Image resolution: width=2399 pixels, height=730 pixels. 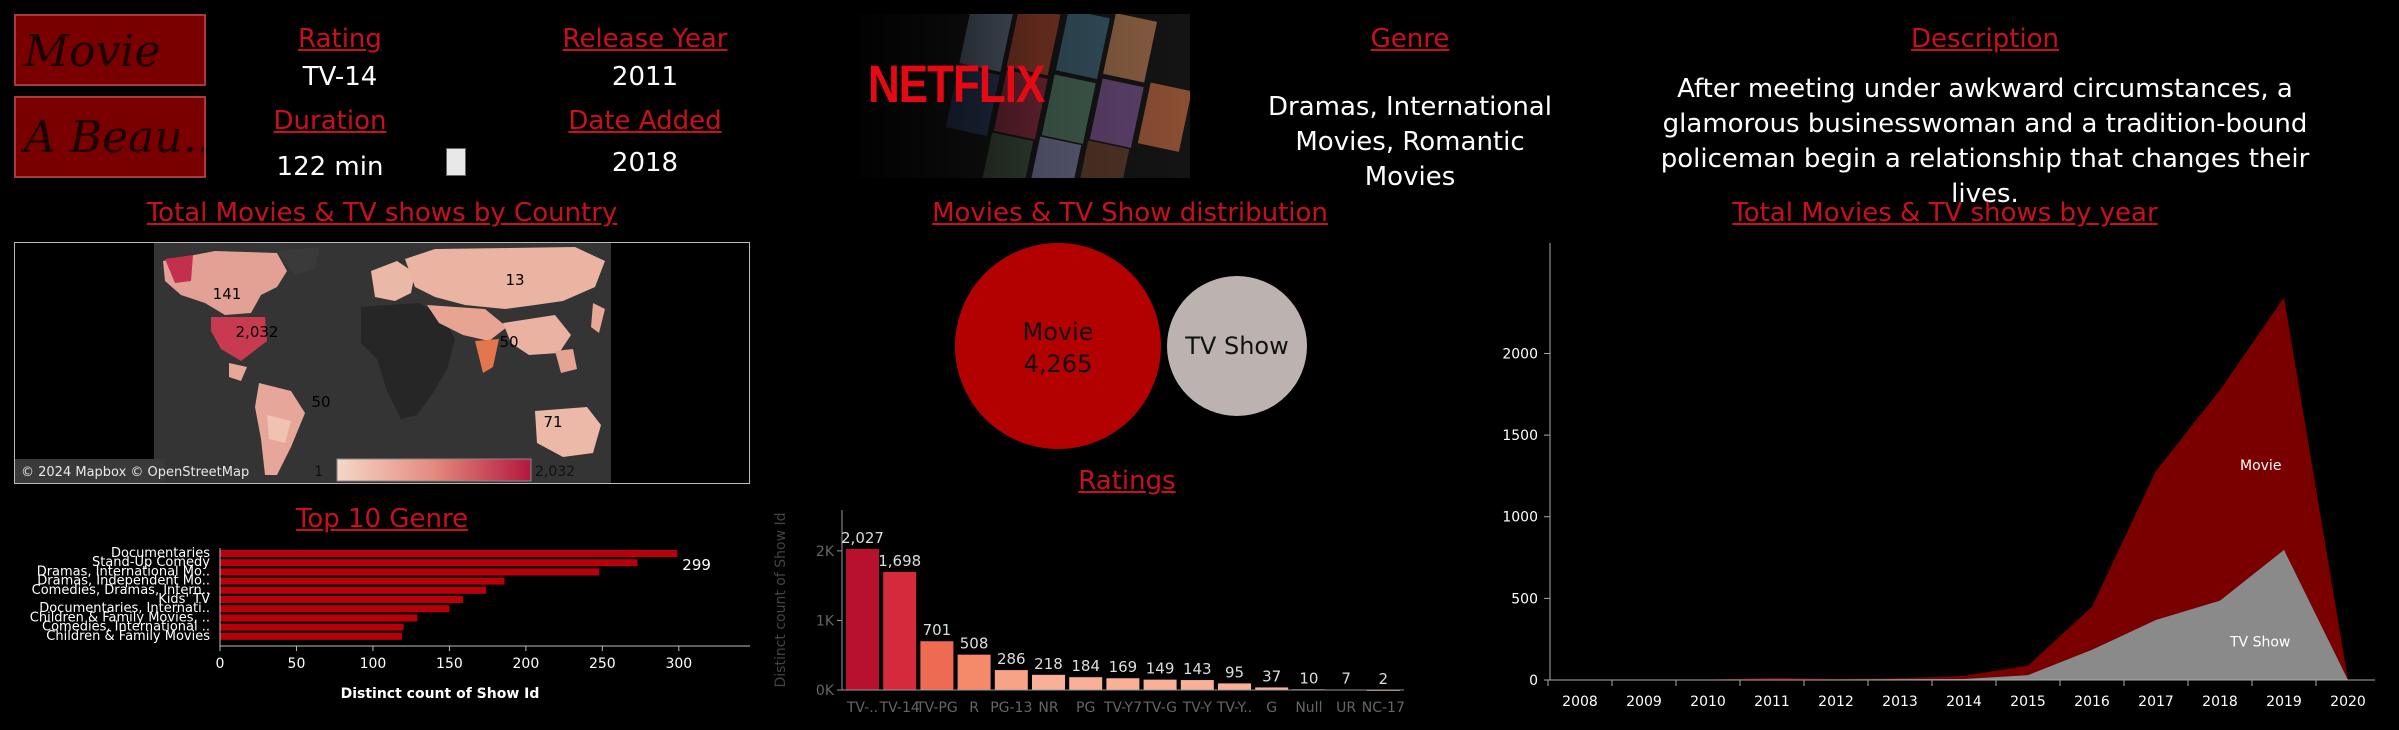 What do you see at coordinates (160, 553) in the screenshot?
I see `genre-label: Documentaries` at bounding box center [160, 553].